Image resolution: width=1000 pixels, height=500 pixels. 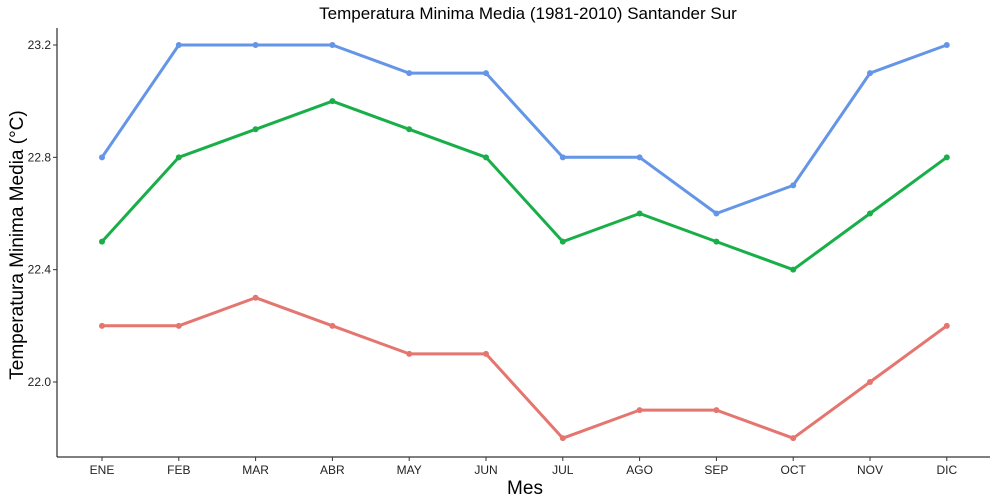 What do you see at coordinates (716, 470) in the screenshot?
I see `x-tick-label: SEP` at bounding box center [716, 470].